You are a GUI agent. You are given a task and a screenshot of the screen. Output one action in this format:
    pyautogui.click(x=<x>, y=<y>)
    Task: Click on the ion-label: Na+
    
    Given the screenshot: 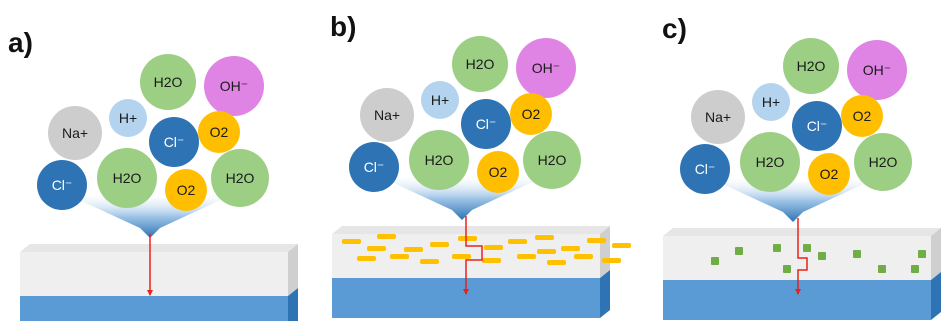 What is the action you would take?
    pyautogui.click(x=718, y=117)
    